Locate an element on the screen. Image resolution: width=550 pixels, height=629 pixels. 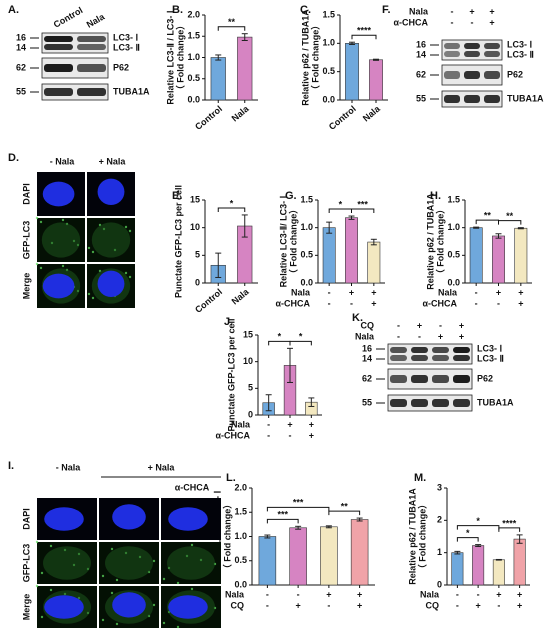
y-tick-label: 0.5 is located at coordinates (453, 255).